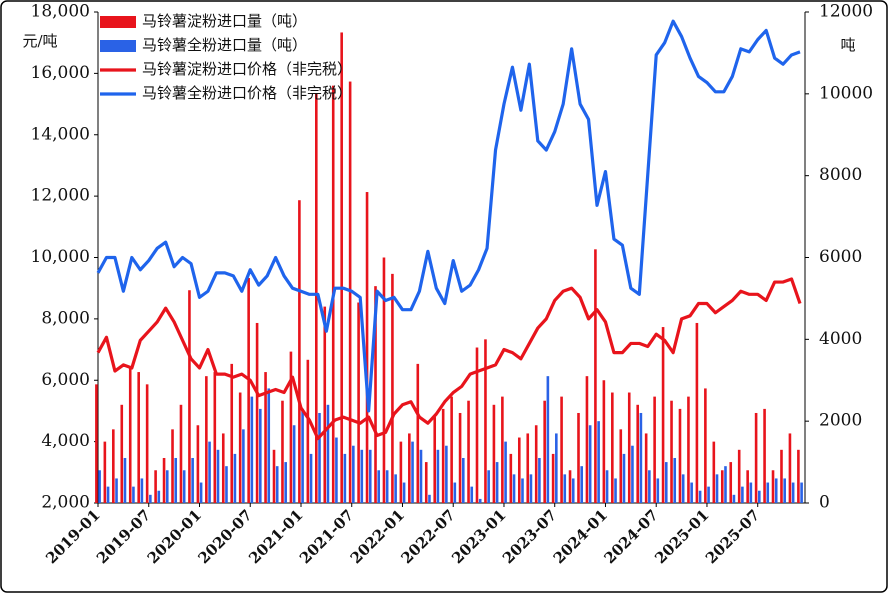  Describe the element at coordinates (846, 93) in the screenshot. I see `y2-tick-label: 10000` at that location.